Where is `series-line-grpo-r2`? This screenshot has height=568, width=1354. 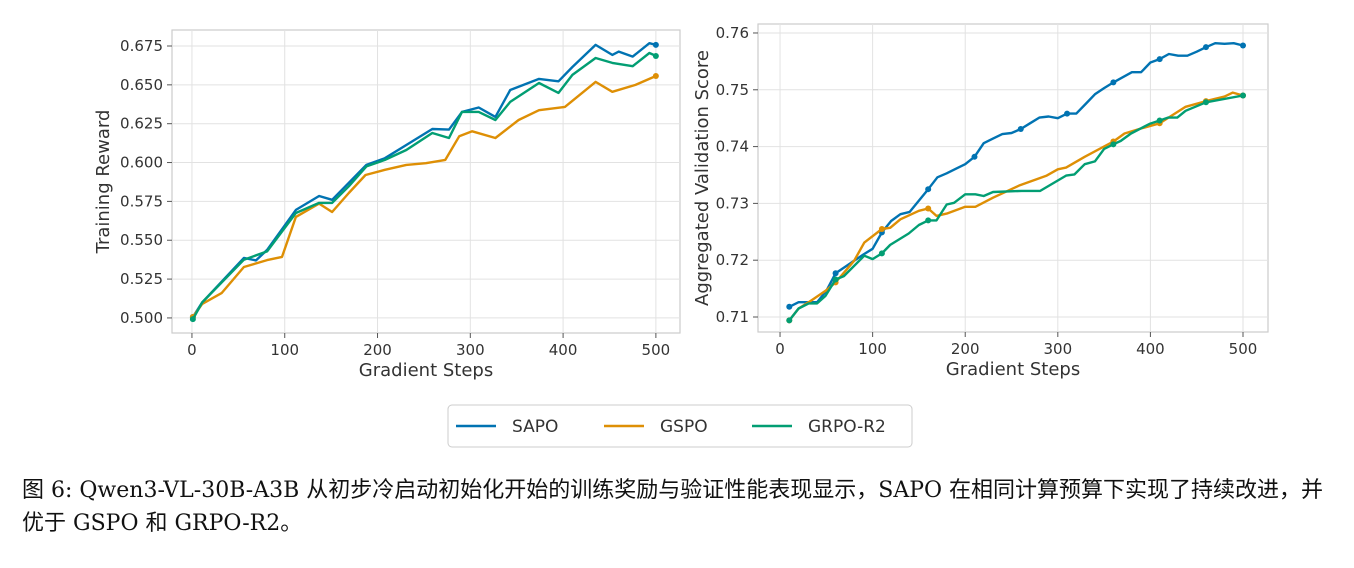
series-line-grpo-r2 is located at coordinates (1016, 208).